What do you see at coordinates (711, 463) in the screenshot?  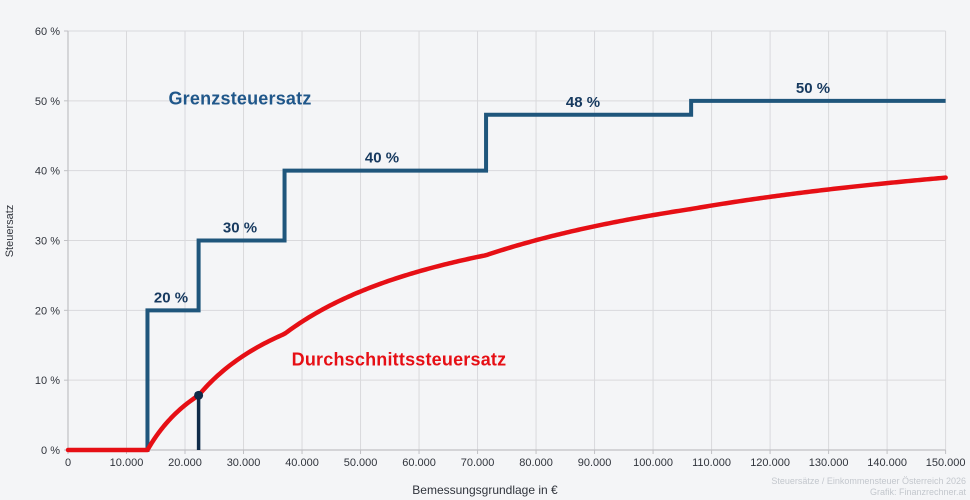 I see `x-tick-label: 110.000` at bounding box center [711, 463].